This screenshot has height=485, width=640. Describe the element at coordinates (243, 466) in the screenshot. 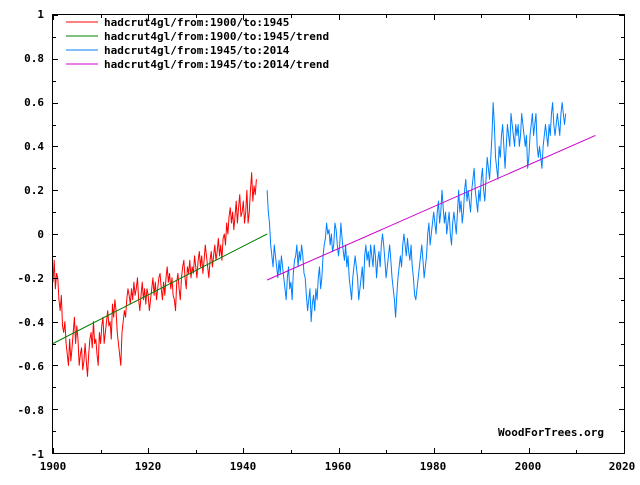

I see `x-tick-label: 1940` at that location.